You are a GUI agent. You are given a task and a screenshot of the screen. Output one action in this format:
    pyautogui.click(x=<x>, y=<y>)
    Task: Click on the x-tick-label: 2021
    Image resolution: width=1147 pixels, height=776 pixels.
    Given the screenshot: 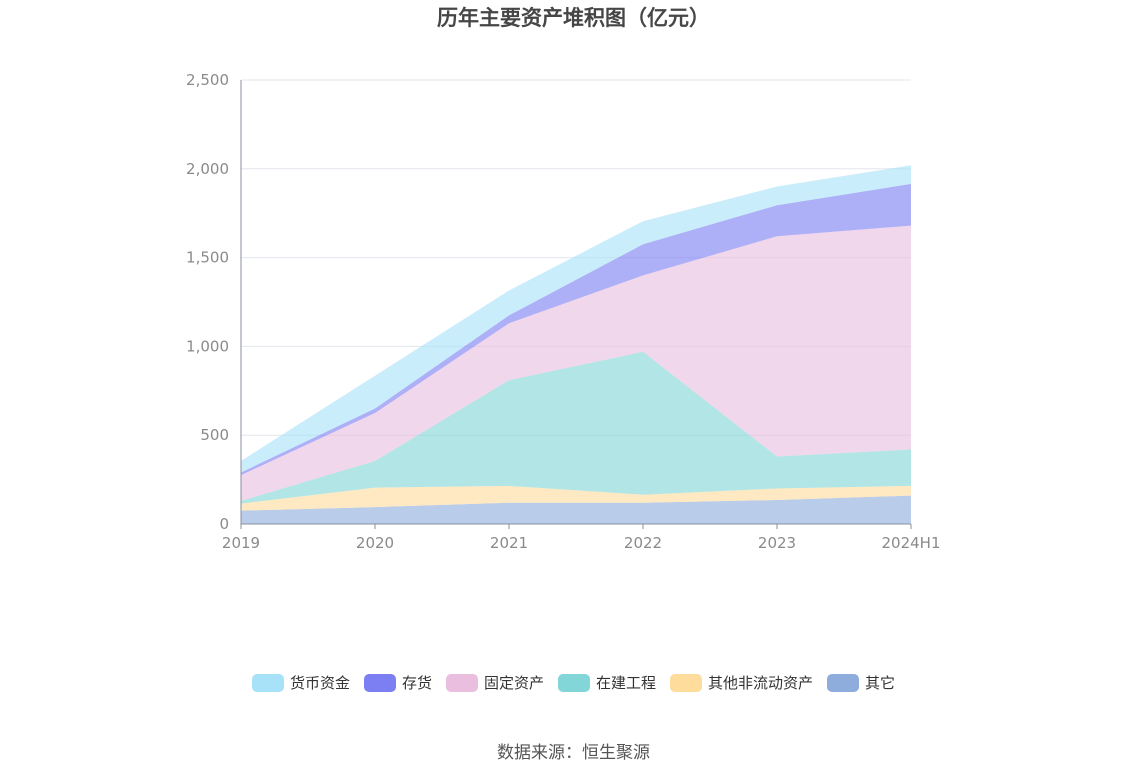 What is the action you would take?
    pyautogui.click(x=509, y=543)
    